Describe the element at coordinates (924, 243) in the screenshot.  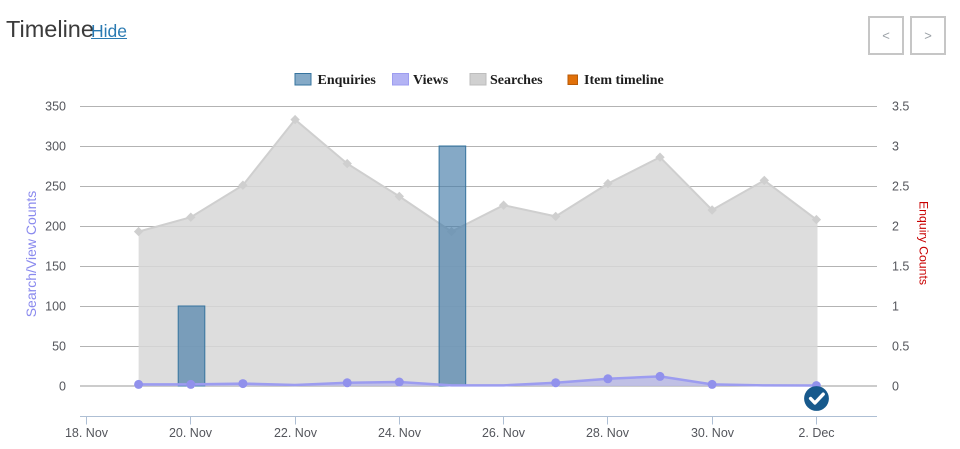
I see `svg-text: Enquiry Counts` at that location.